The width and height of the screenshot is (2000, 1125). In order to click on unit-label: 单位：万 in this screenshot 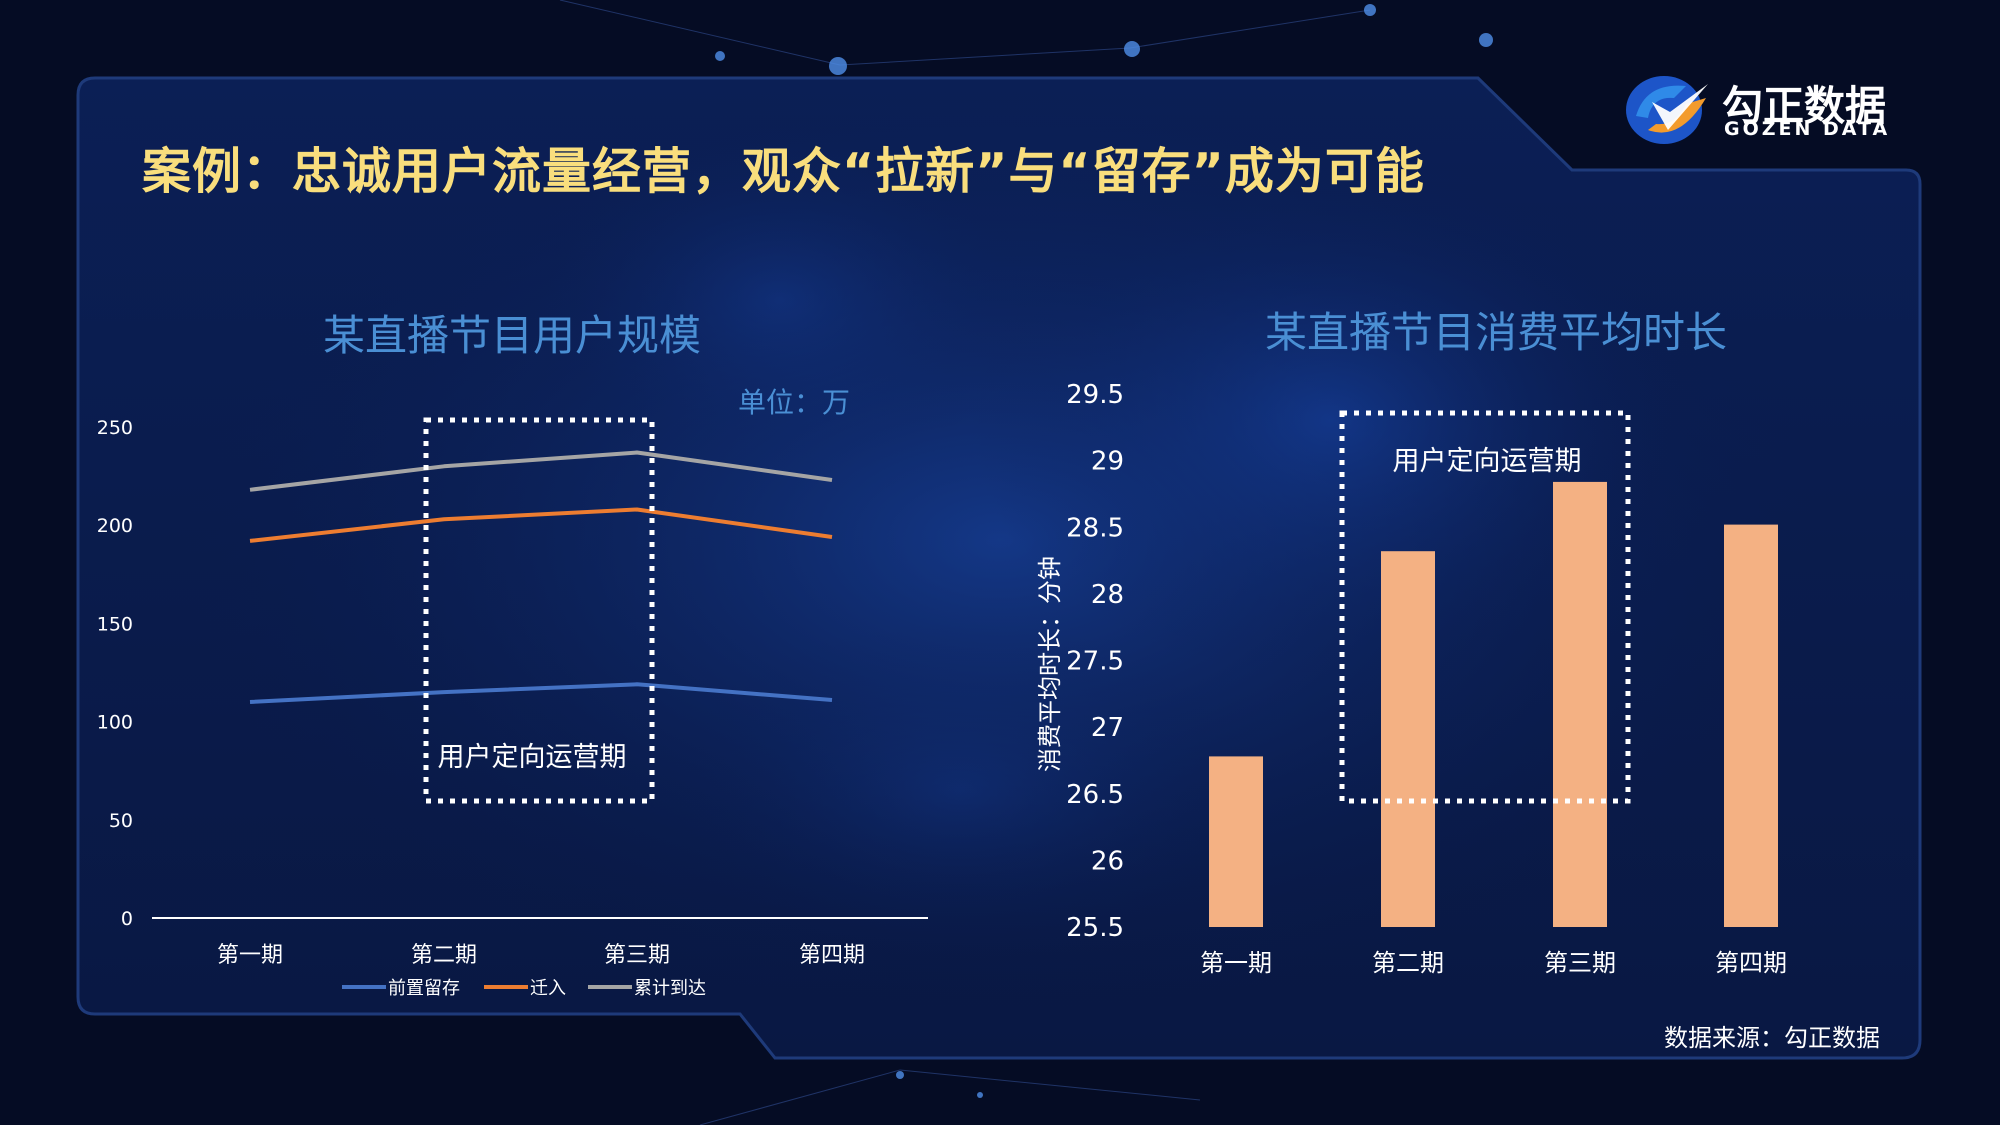, I will do `click(794, 402)`.